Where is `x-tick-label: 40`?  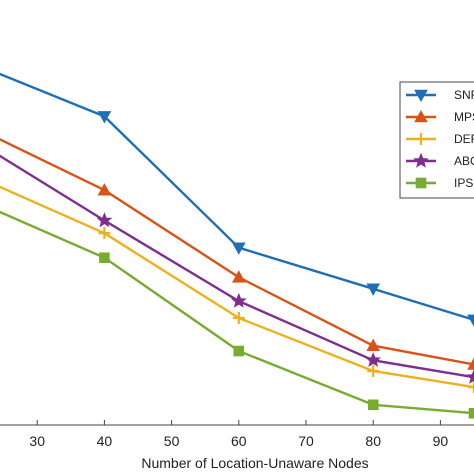
x-tick-label: 40 is located at coordinates (105, 441).